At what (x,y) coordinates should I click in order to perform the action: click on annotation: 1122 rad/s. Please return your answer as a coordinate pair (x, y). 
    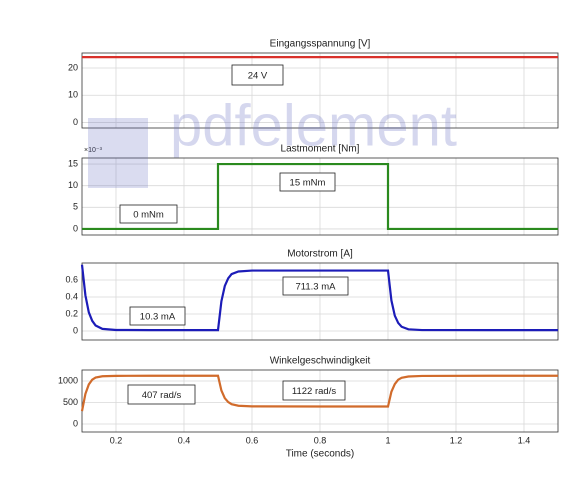
    Looking at the image, I should click on (314, 391).